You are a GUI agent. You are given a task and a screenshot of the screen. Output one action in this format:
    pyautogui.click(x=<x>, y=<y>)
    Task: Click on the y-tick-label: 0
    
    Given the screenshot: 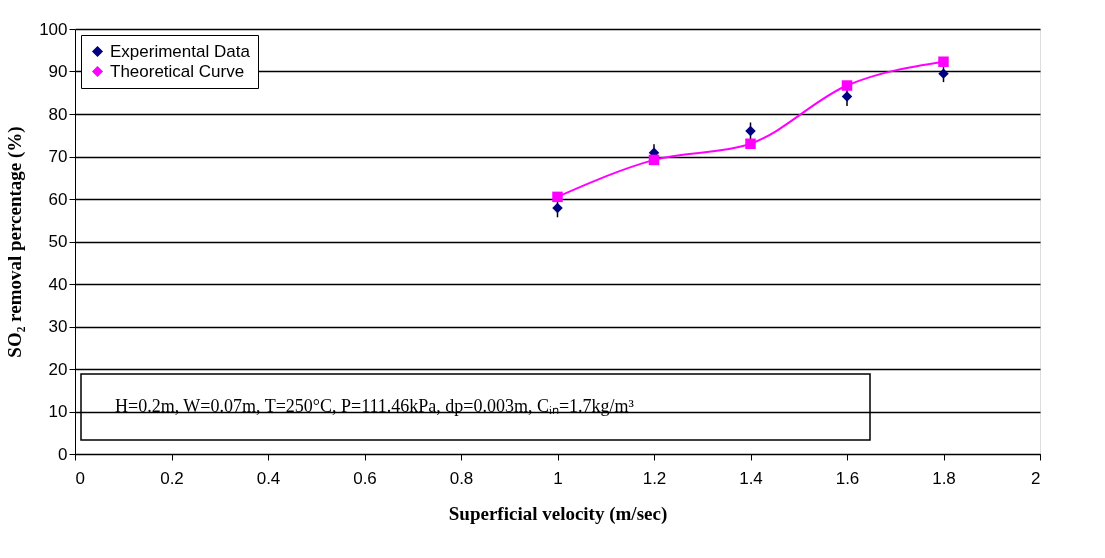 What is the action you would take?
    pyautogui.click(x=63, y=454)
    